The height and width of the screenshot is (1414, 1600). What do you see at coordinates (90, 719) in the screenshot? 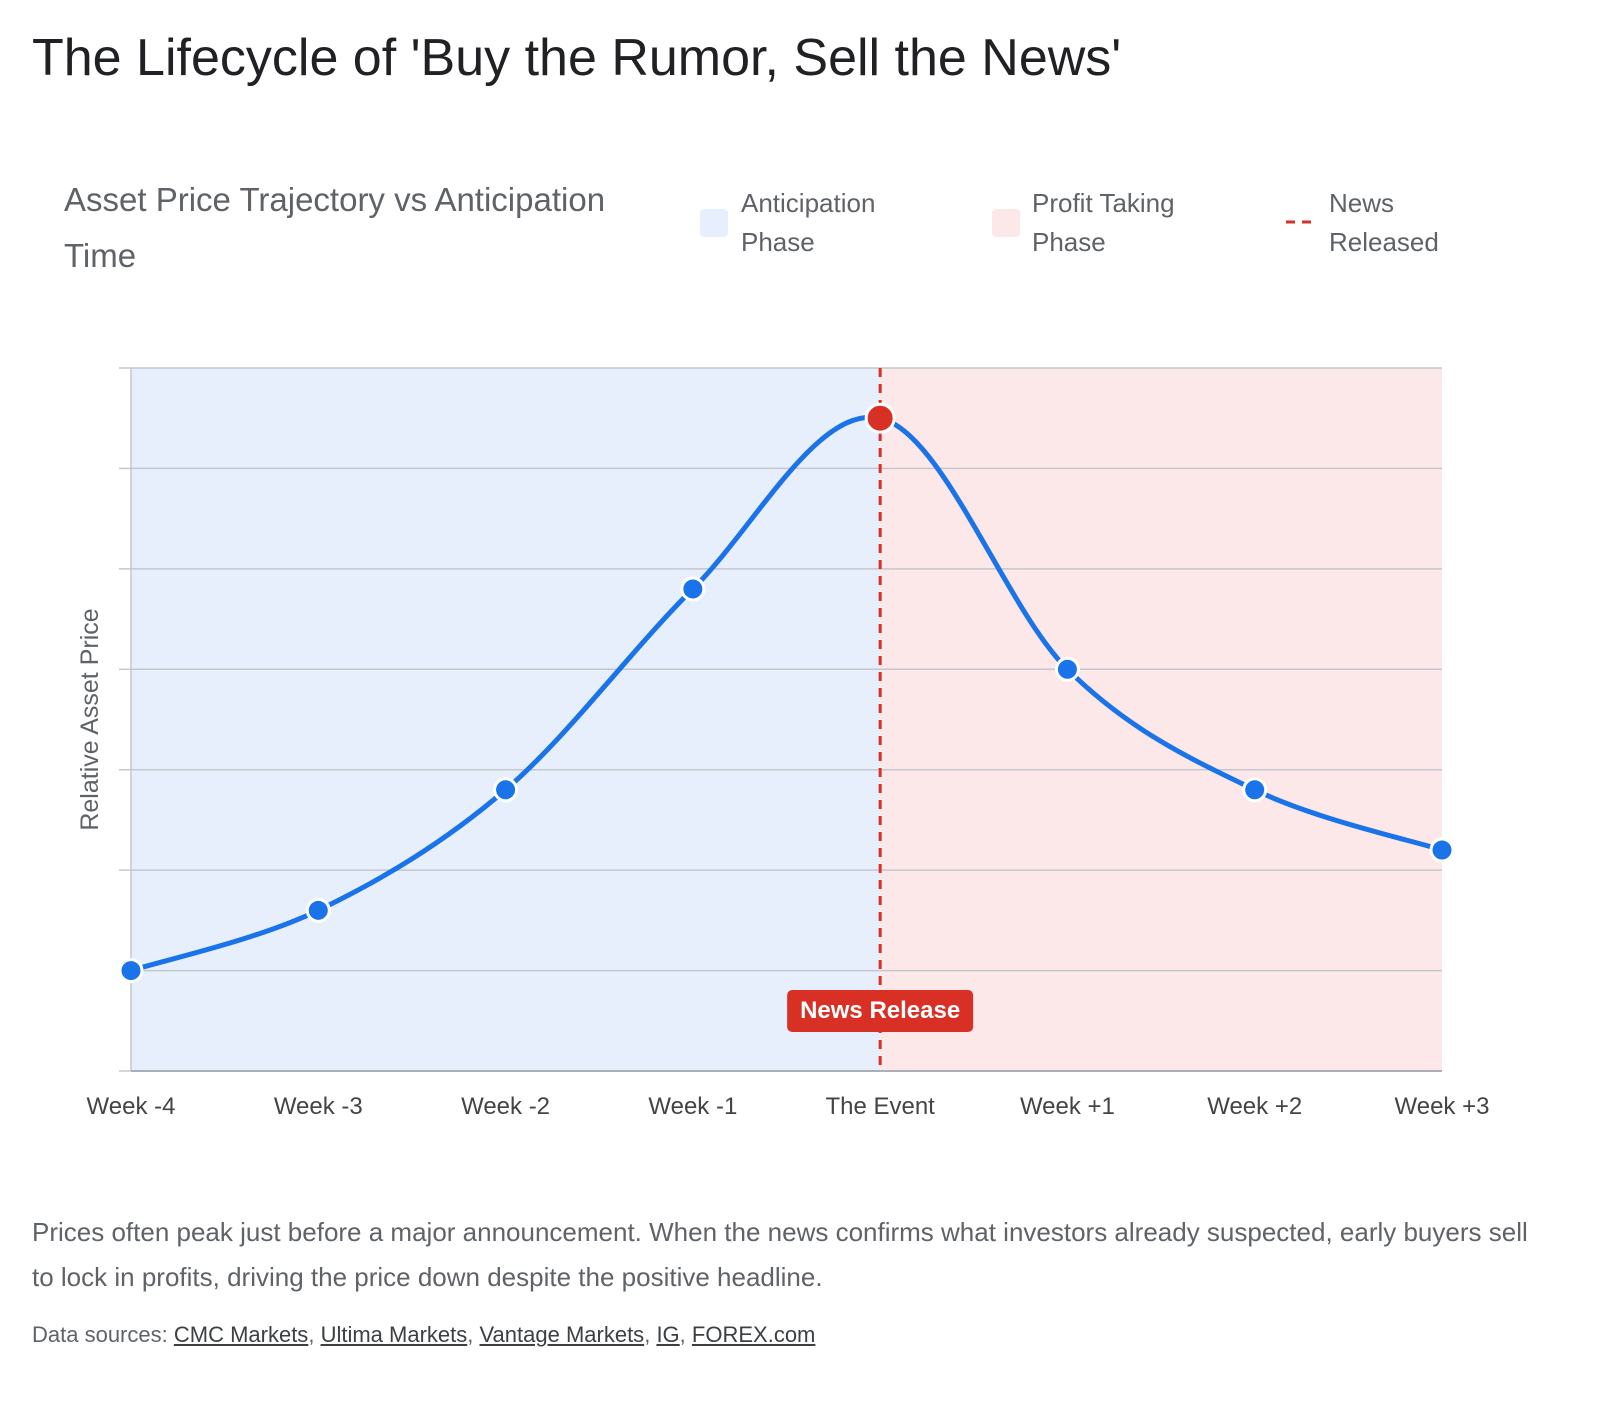
I see `y-axis-label: Relative Asset Price` at bounding box center [90, 719].